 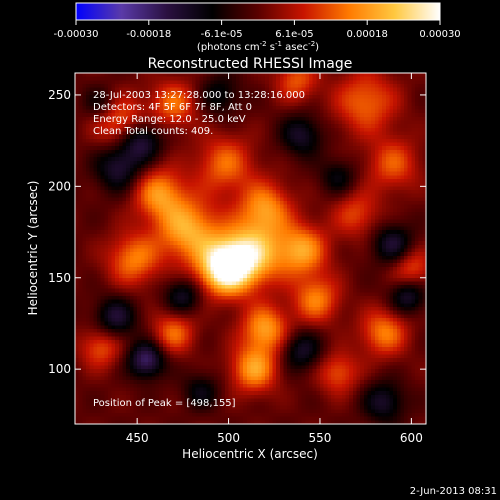 I want to click on x-tick-label: 500, so click(x=228, y=438).